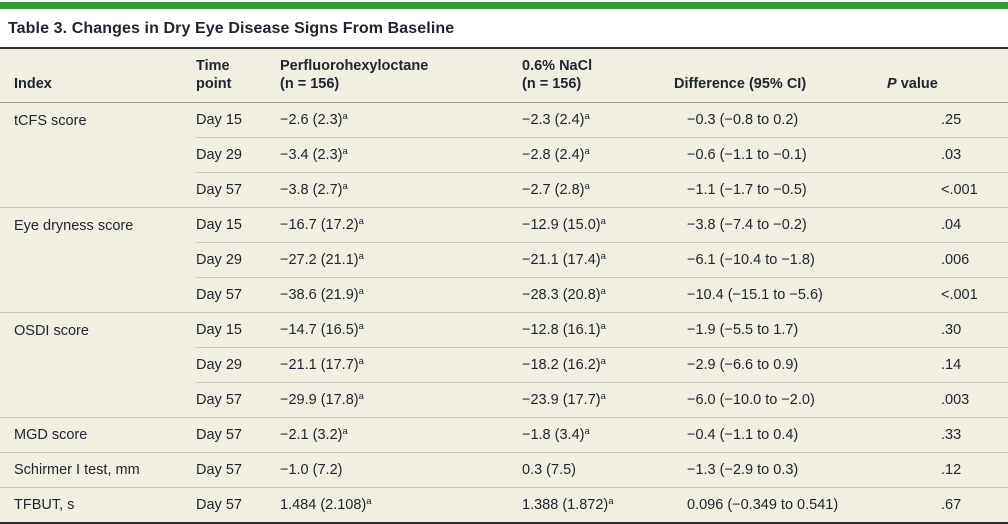 Image resolution: width=1008 pixels, height=524 pixels. What do you see at coordinates (401, 505) in the screenshot?
I see `cell-drug: 1.484 (2.108)a` at bounding box center [401, 505].